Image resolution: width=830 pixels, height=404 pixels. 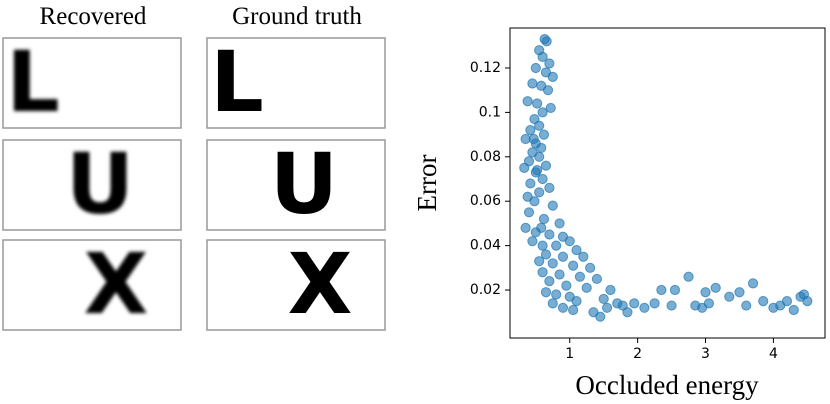 What do you see at coordinates (569, 354) in the screenshot?
I see `x-tick-label: 1` at bounding box center [569, 354].